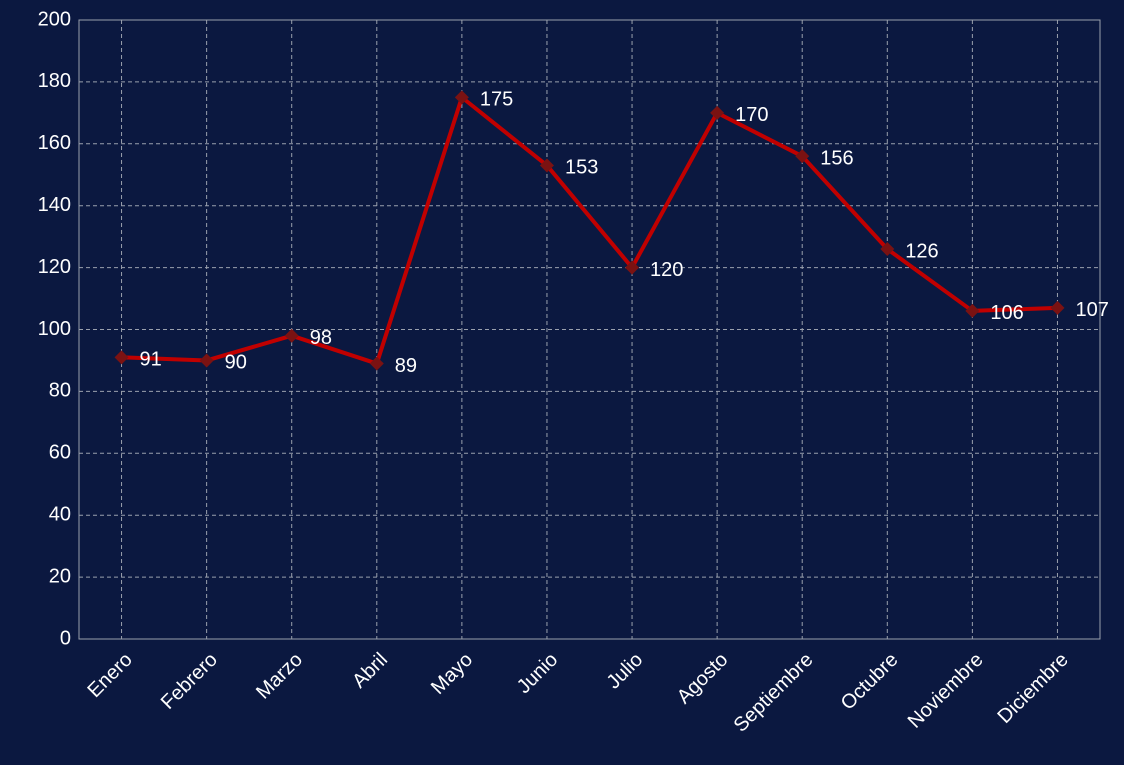  What do you see at coordinates (60, 391) in the screenshot?
I see `y-tick-label: 80` at bounding box center [60, 391].